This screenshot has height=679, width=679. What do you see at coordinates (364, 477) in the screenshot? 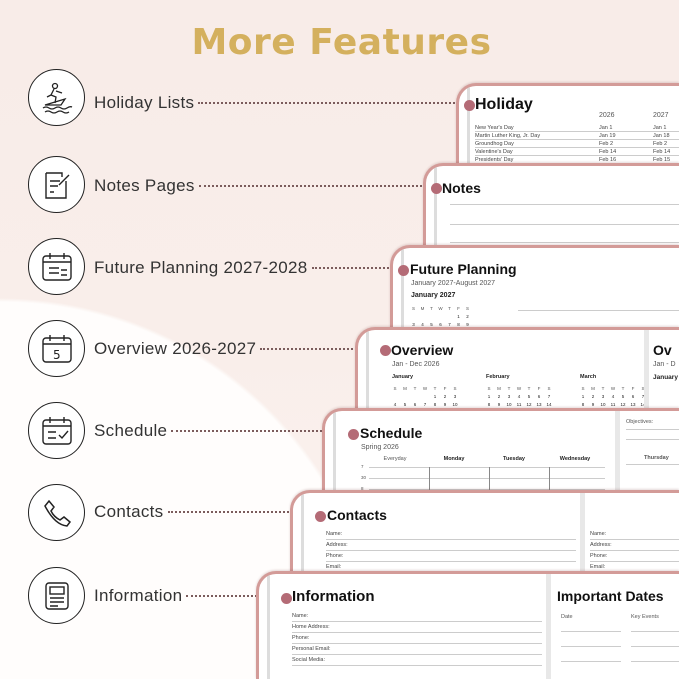
I see `time-label: 30` at bounding box center [364, 477].